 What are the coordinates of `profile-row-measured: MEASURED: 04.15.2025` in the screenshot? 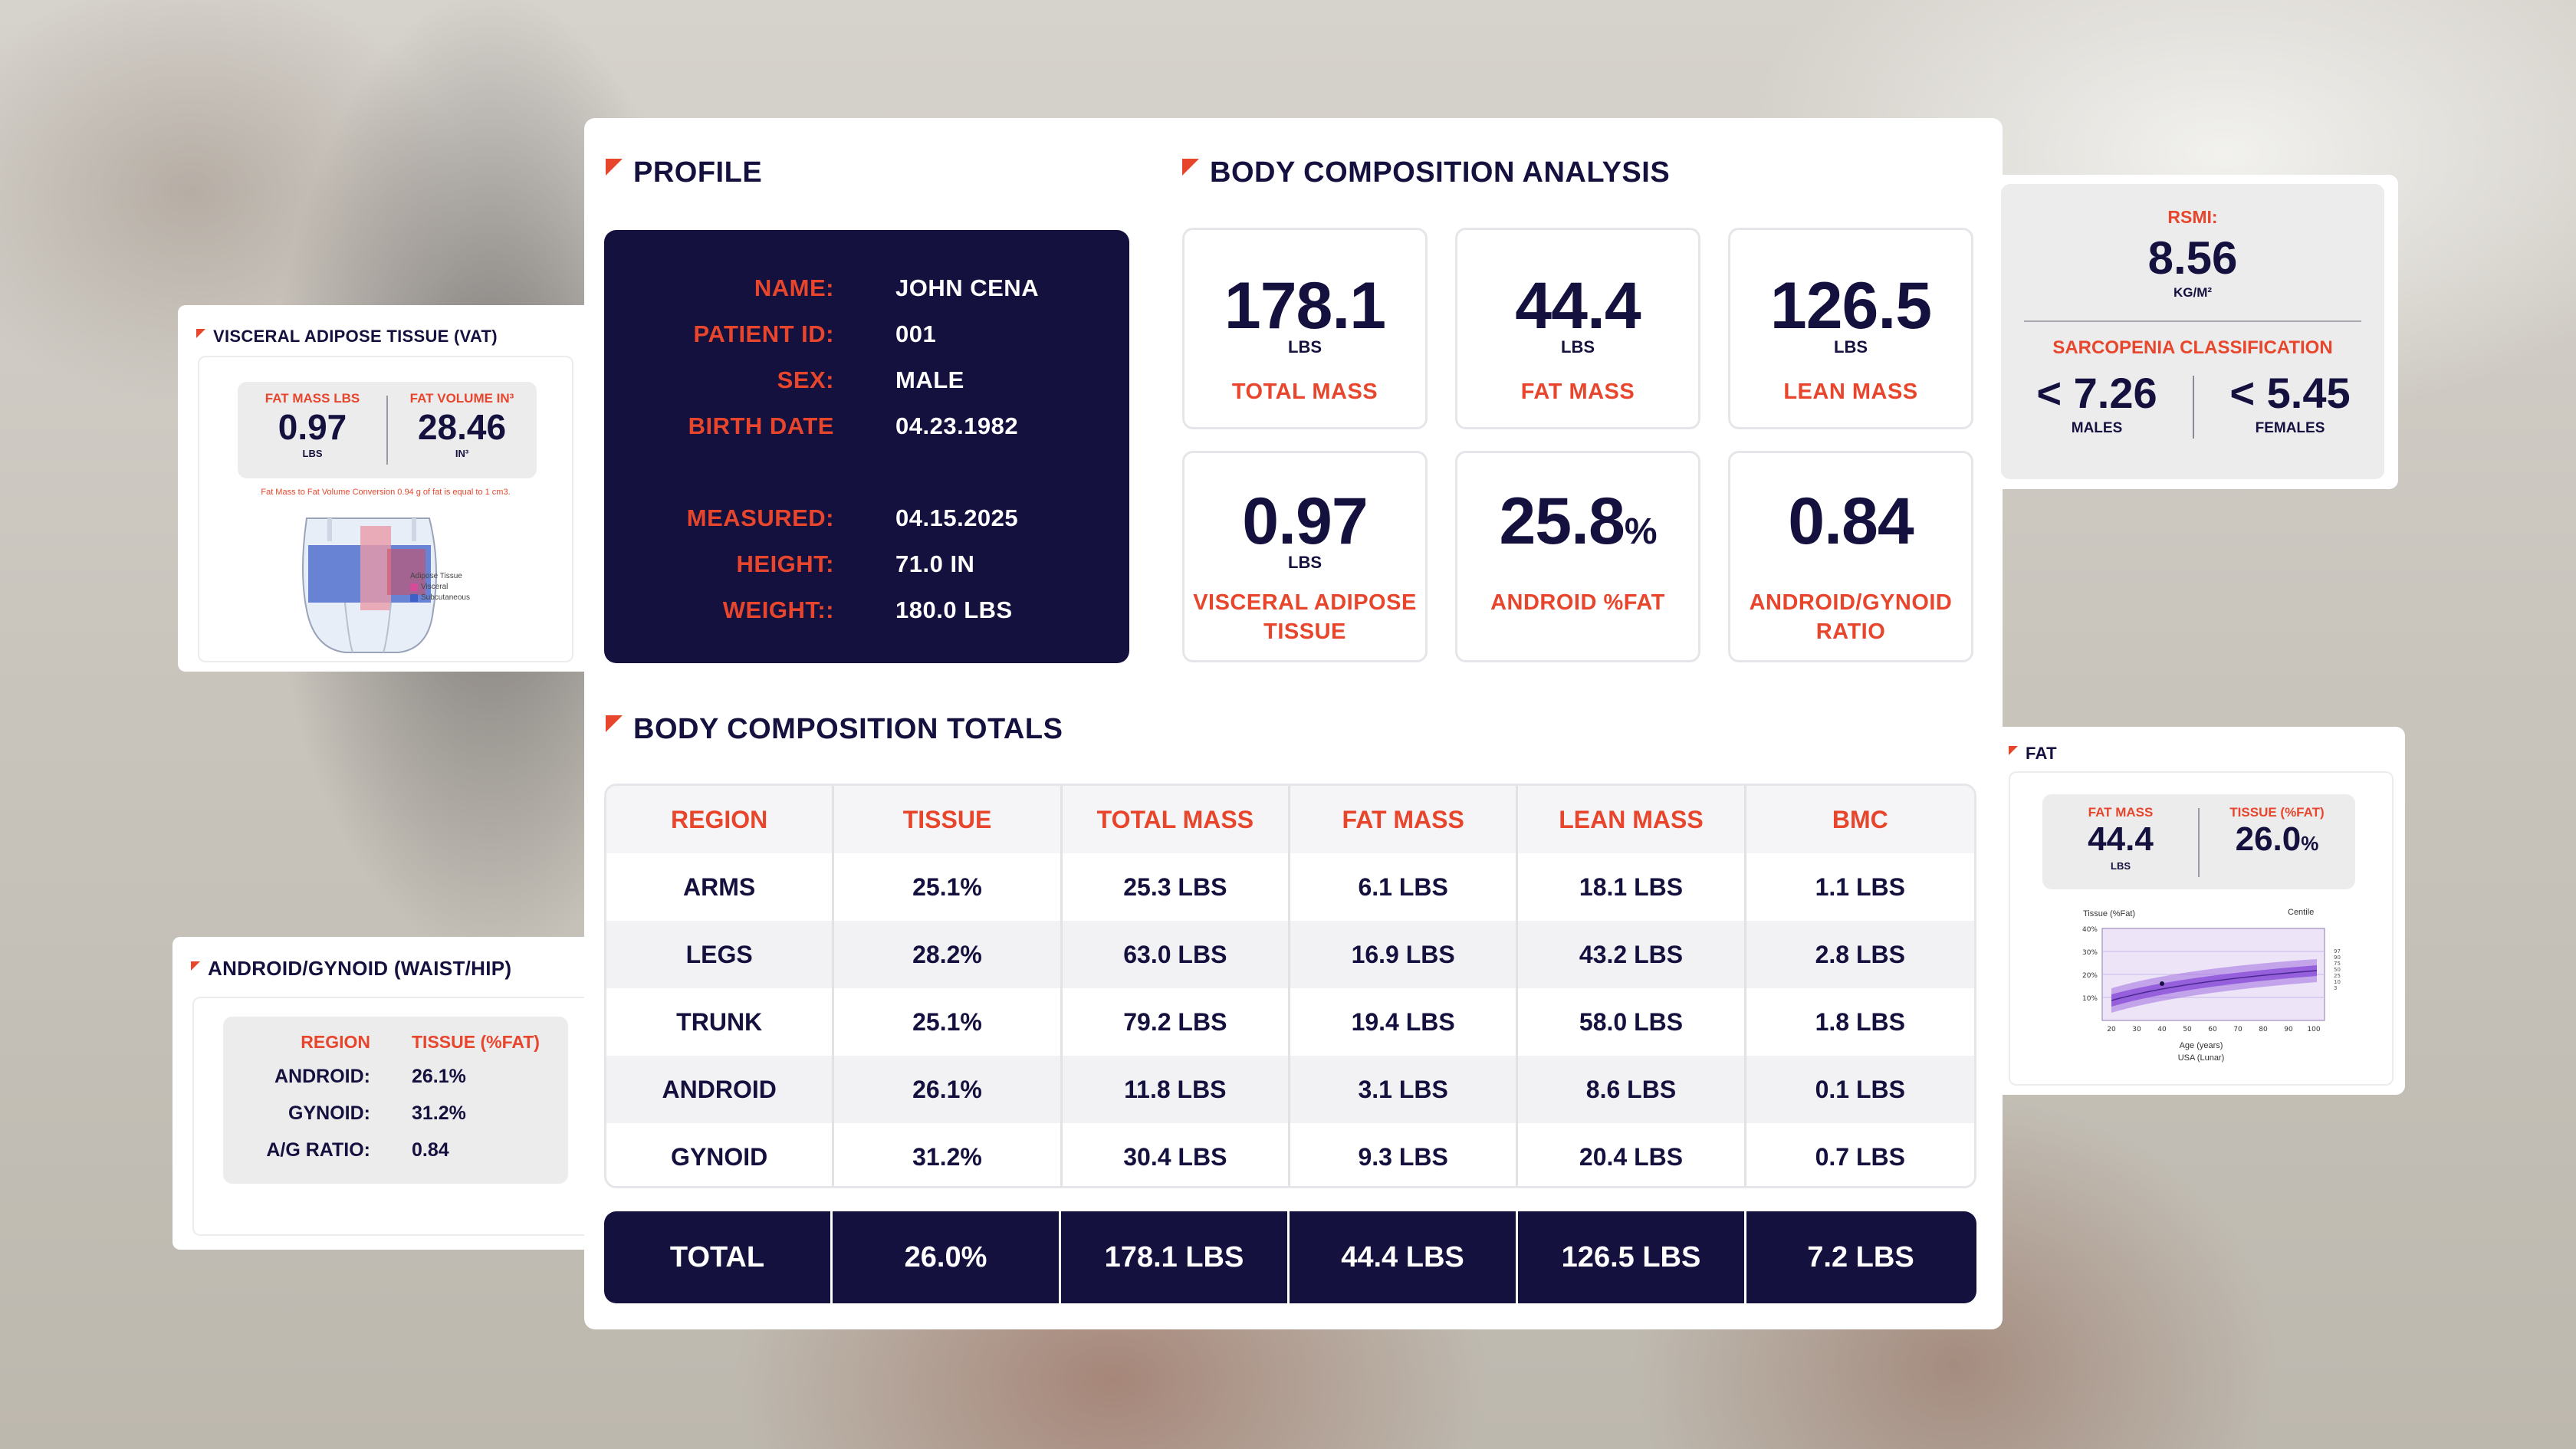 It's located at (853, 517).